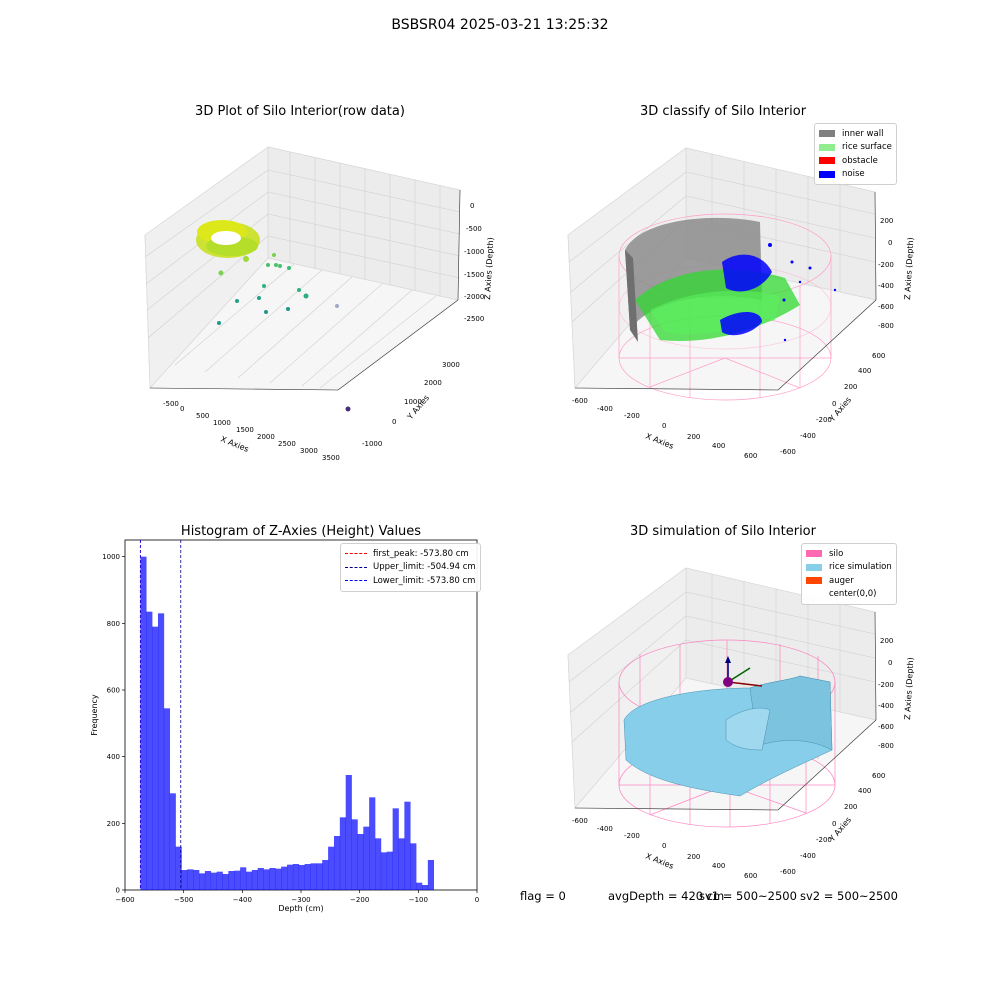 This screenshot has height=1000, width=1000. What do you see at coordinates (273, 316) in the screenshot?
I see `raw-plot-points` at bounding box center [273, 316].